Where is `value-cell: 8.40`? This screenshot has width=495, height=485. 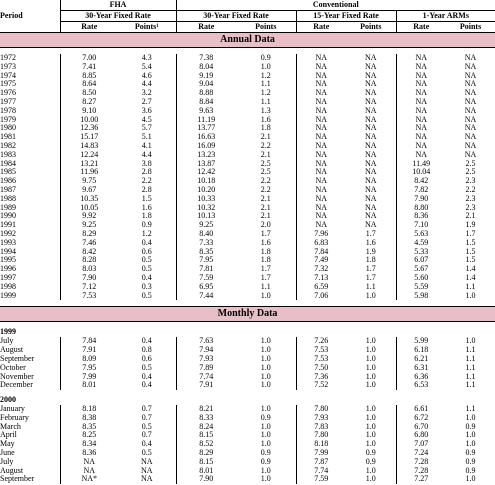
value-cell: 8.40 is located at coordinates (206, 234).